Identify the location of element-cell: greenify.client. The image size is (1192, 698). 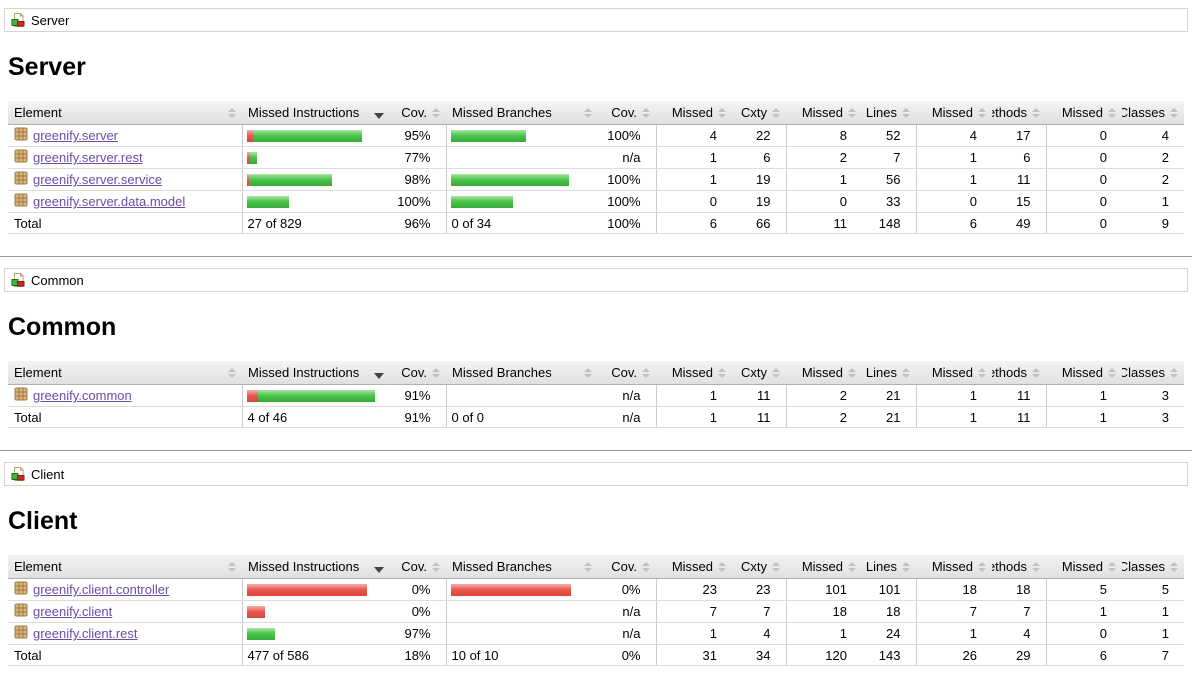
(125, 611).